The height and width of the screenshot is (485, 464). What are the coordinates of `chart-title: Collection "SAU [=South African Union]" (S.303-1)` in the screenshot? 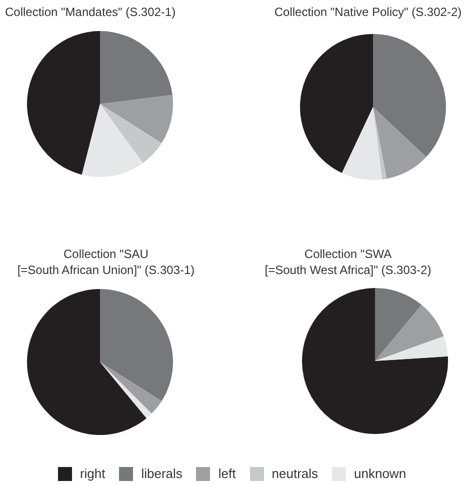 It's located at (106, 262).